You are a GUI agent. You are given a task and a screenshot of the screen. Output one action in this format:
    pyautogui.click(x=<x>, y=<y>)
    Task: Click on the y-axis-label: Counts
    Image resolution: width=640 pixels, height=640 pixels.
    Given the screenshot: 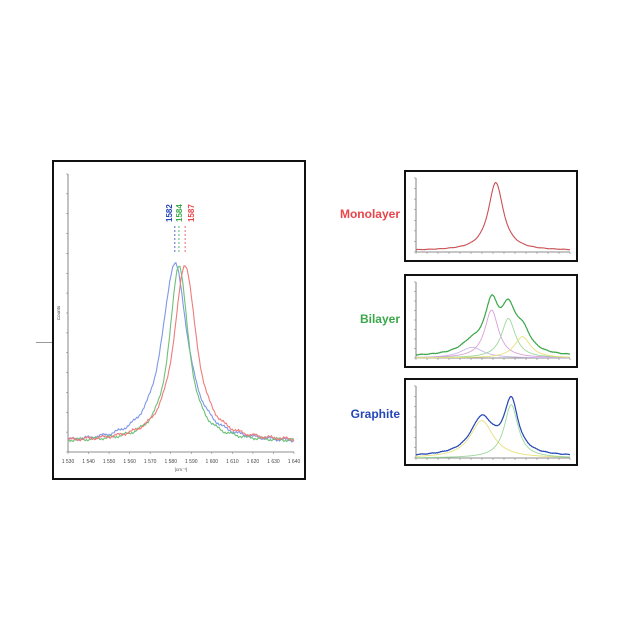 What is the action you would take?
    pyautogui.click(x=58, y=312)
    